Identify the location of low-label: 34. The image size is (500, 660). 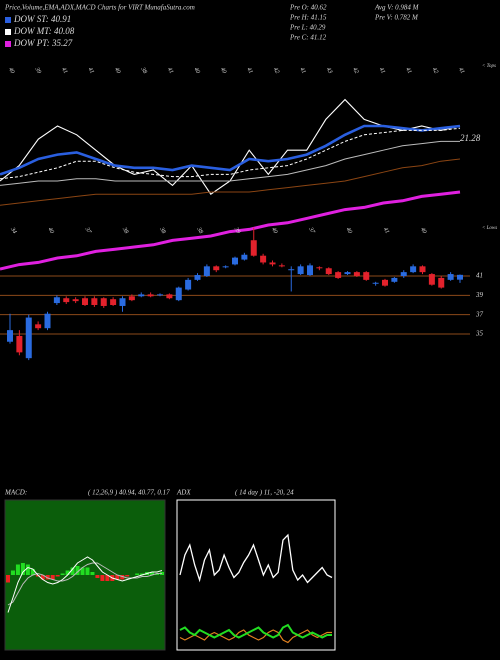
(14, 230).